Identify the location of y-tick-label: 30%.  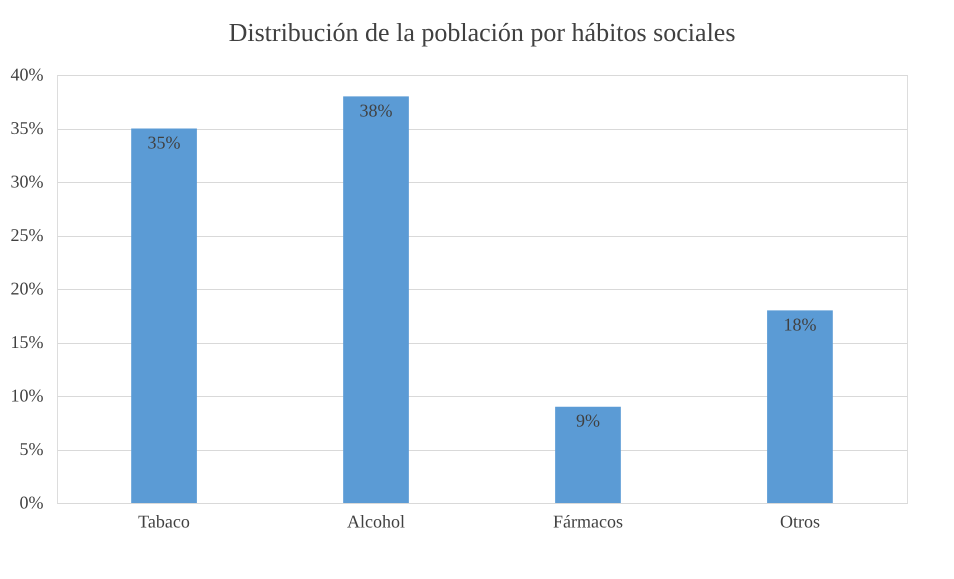
(27, 182).